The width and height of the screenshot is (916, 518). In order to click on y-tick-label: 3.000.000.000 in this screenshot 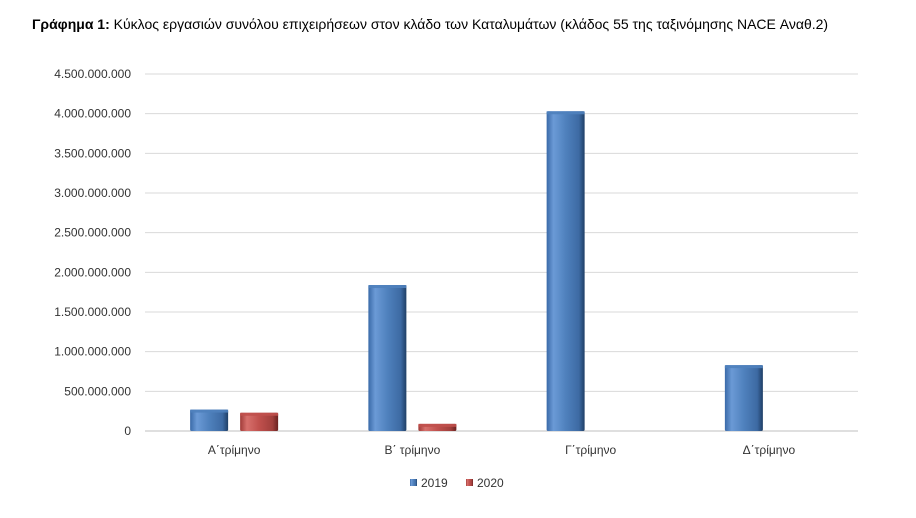, I will do `click(92, 193)`.